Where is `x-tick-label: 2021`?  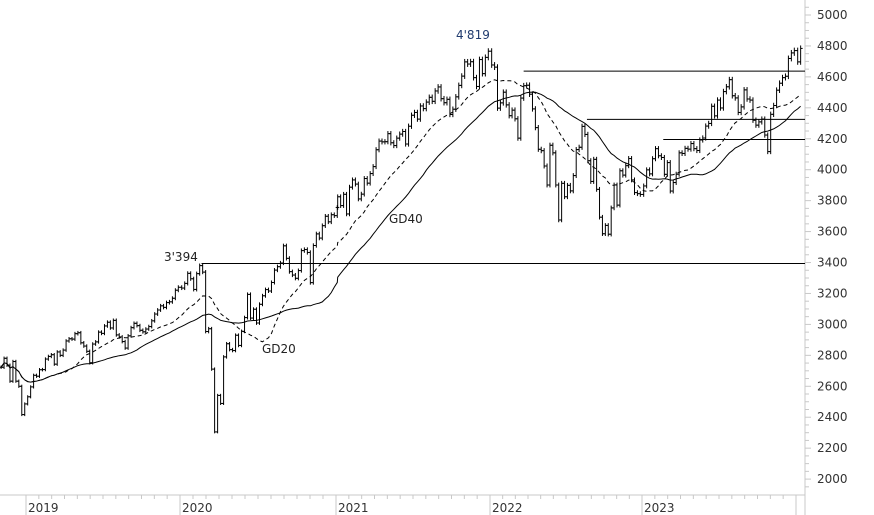 x-tick-label: 2021 is located at coordinates (353, 508).